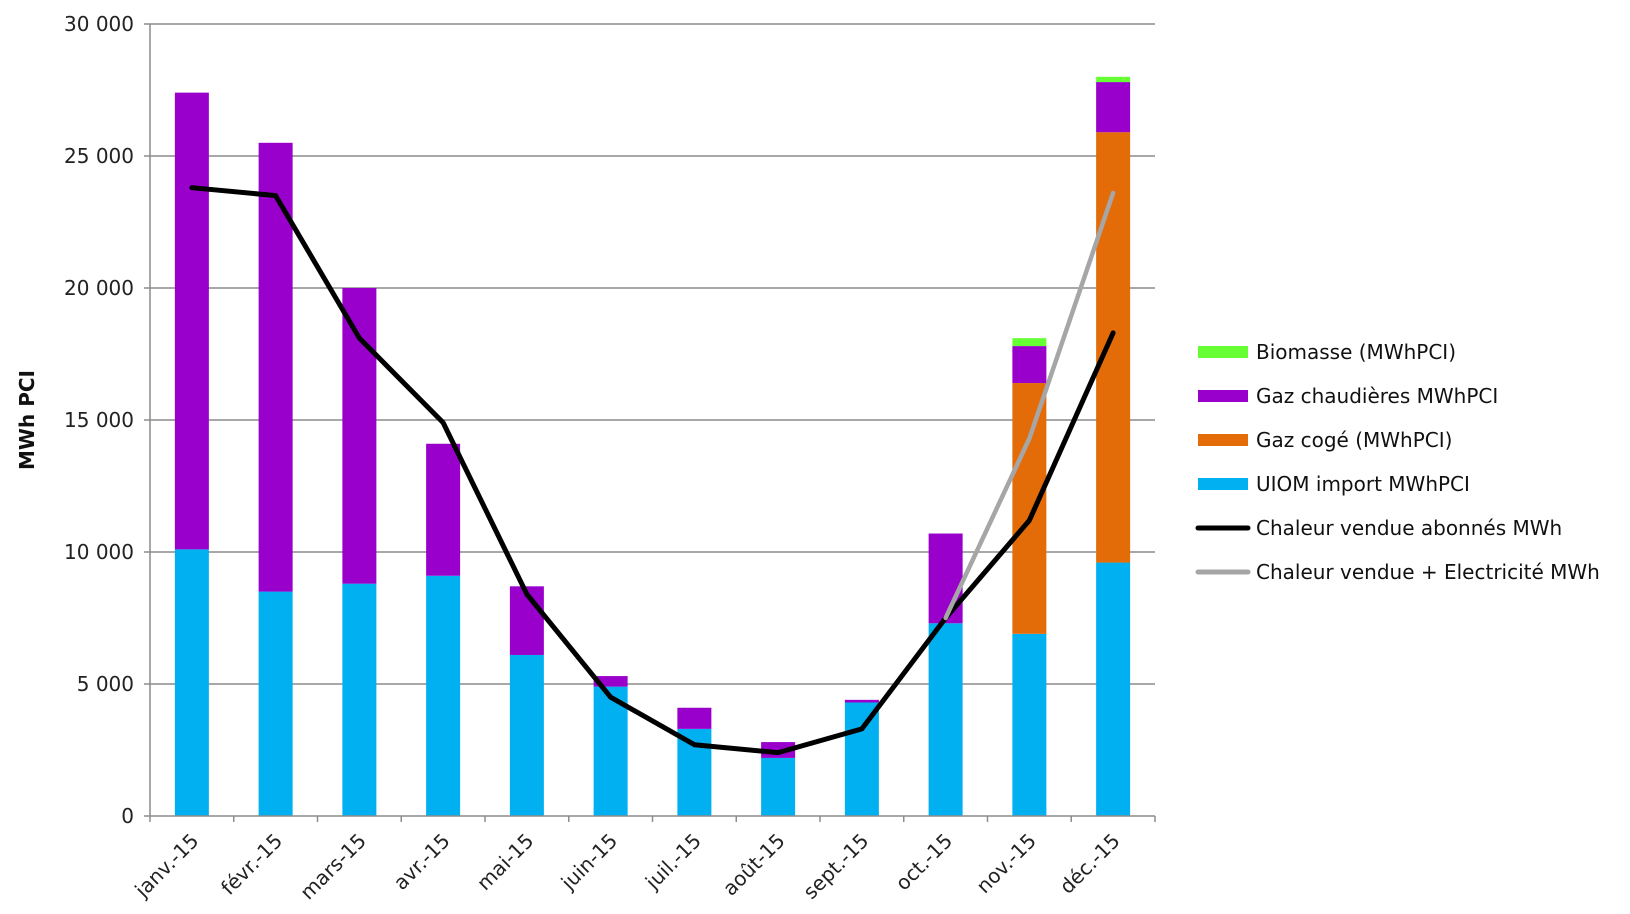 The image size is (1630, 914). I want to click on y-tick-label-3: 15 000, so click(99, 420).